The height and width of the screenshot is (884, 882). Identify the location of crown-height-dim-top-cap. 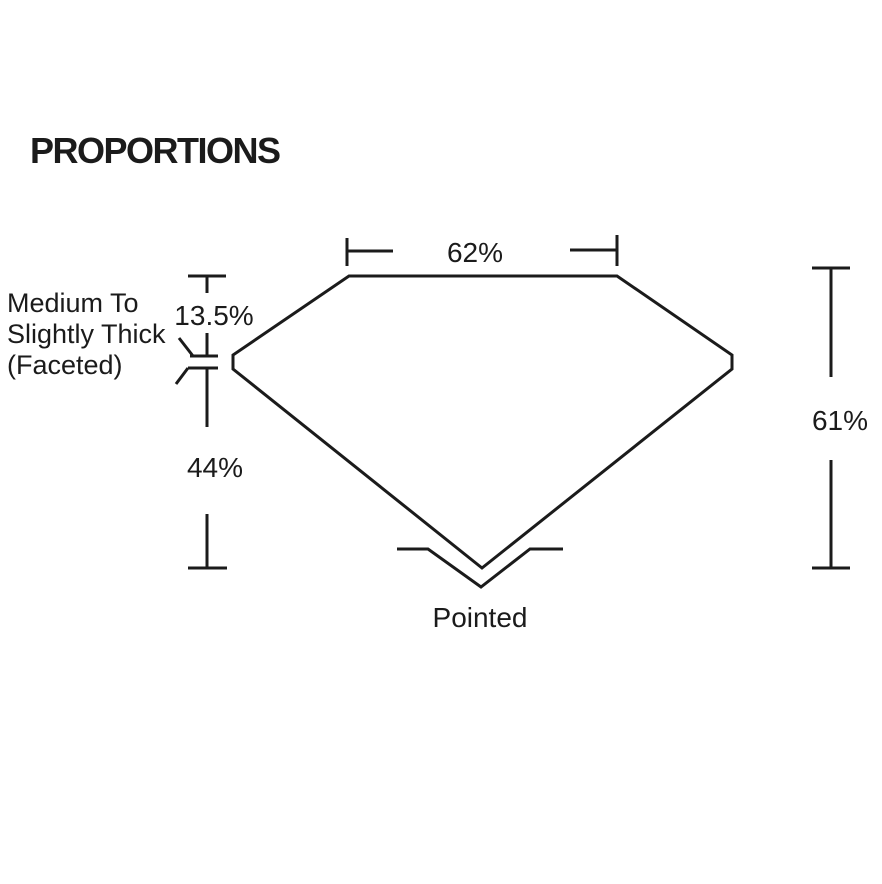
(207, 283).